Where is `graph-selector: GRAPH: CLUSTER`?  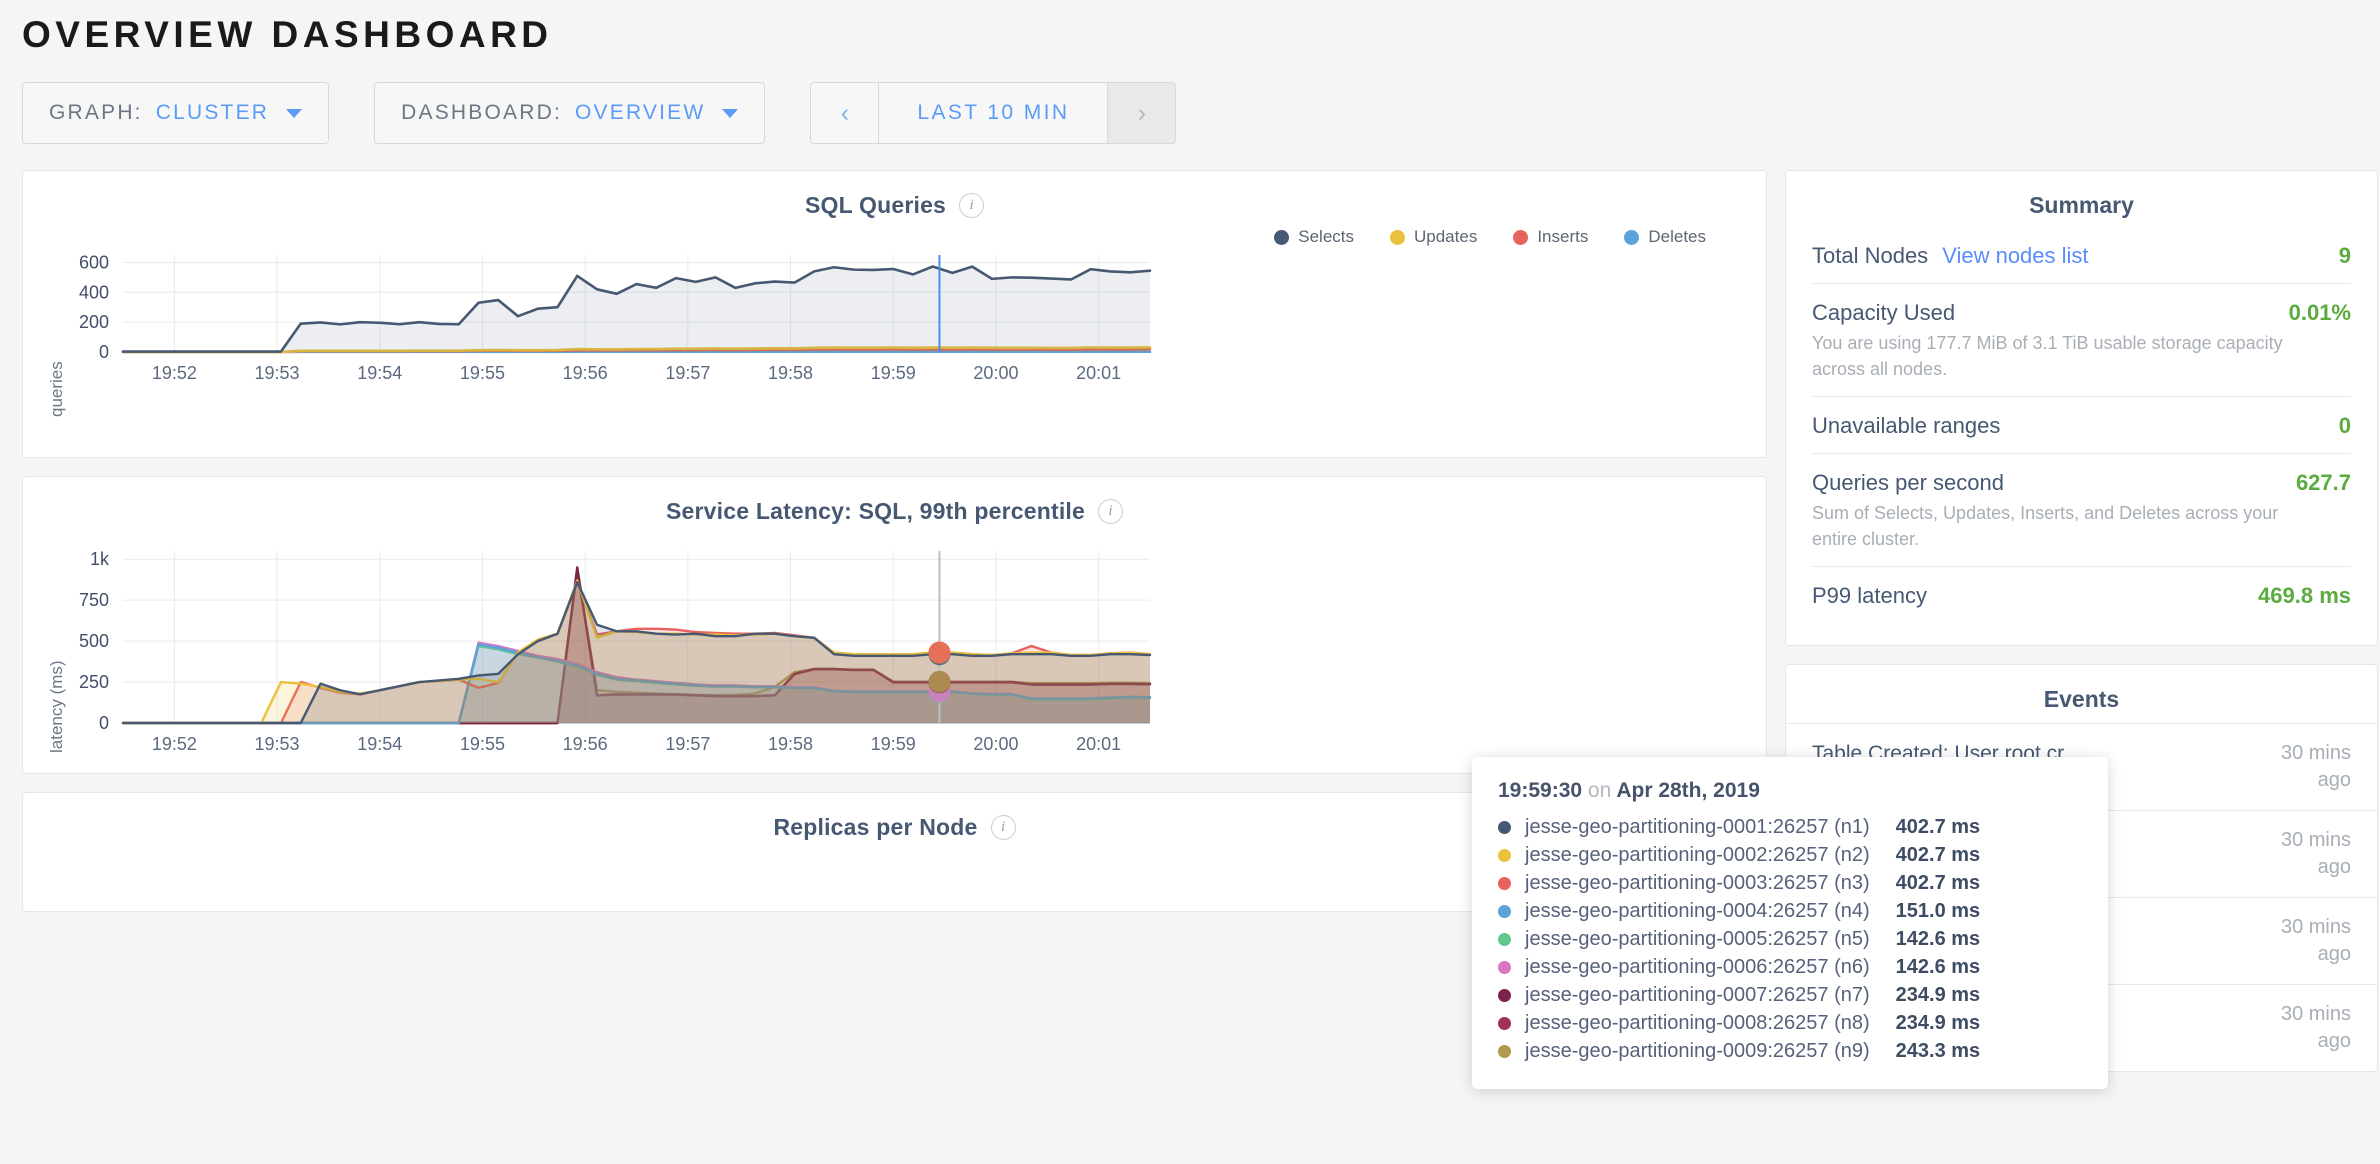 graph-selector: GRAPH: CLUSTER is located at coordinates (176, 113).